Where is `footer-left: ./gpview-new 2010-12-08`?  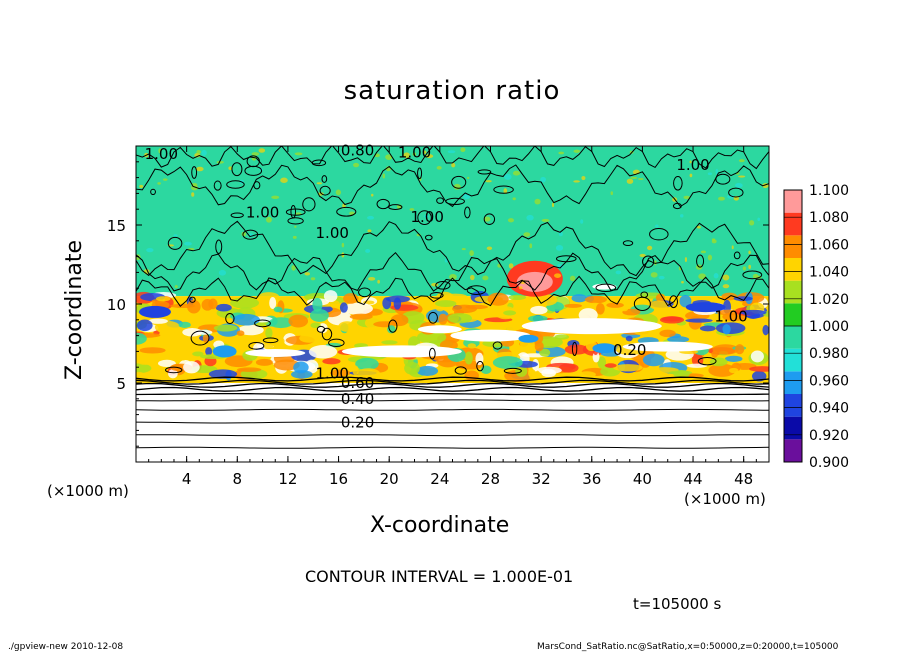 footer-left: ./gpview-new 2010-12-08 is located at coordinates (66, 647).